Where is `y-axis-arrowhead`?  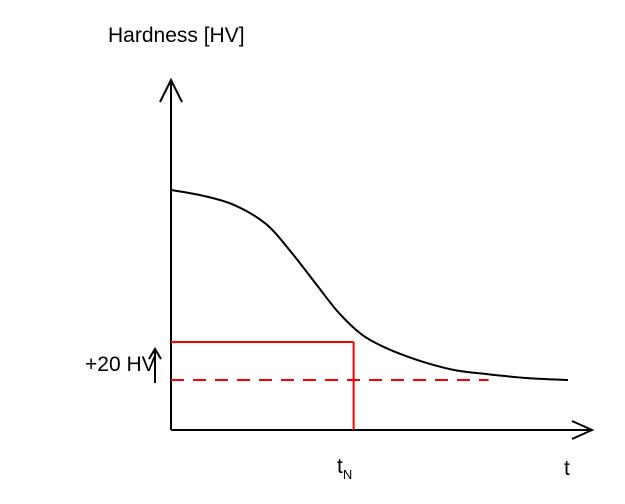 y-axis-arrowhead is located at coordinates (171, 90).